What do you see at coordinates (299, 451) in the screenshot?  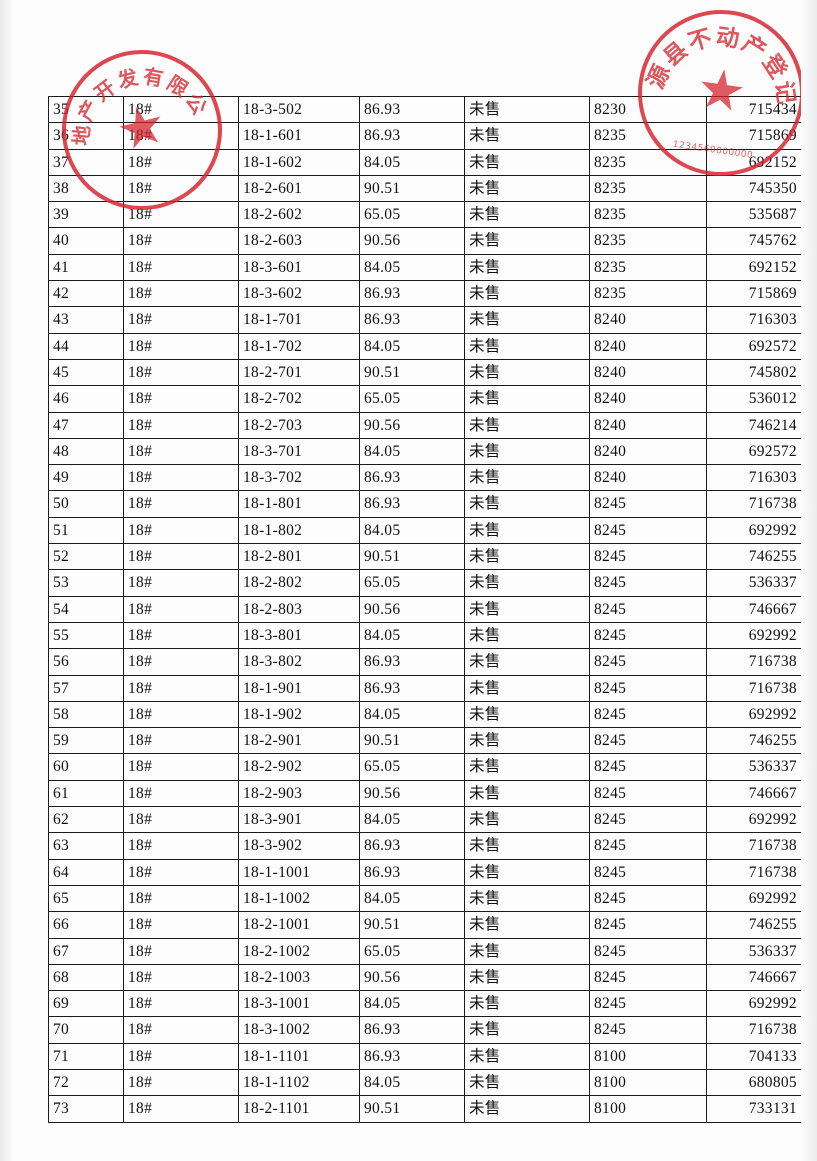 I see `cell-room: 18-3-701` at bounding box center [299, 451].